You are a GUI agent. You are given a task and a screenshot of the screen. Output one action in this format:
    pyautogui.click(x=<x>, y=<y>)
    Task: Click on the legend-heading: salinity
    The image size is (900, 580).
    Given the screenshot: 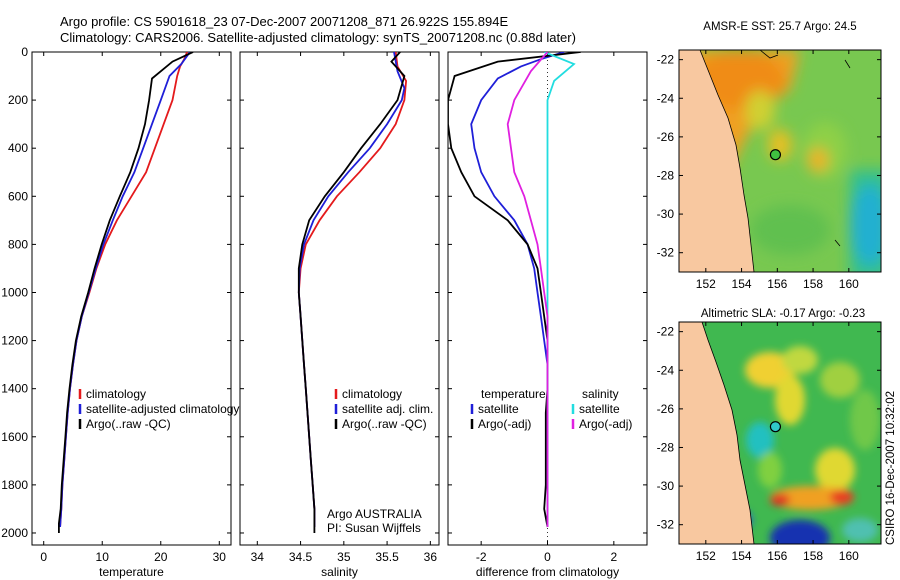 What is the action you would take?
    pyautogui.click(x=600, y=394)
    